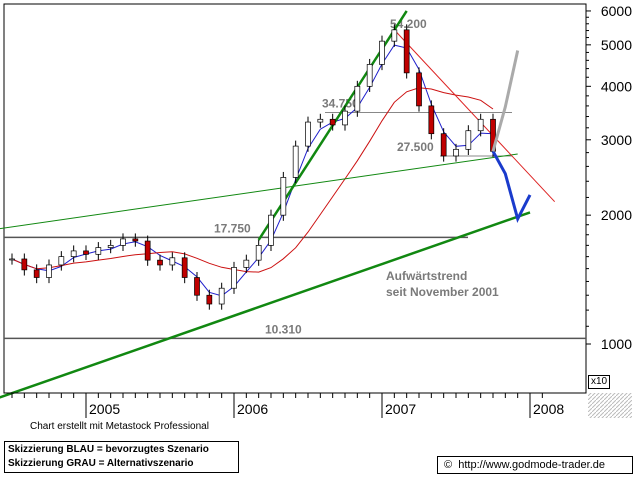 This screenshot has height=477, width=637. I want to click on grid-lines, so click(358, 405).